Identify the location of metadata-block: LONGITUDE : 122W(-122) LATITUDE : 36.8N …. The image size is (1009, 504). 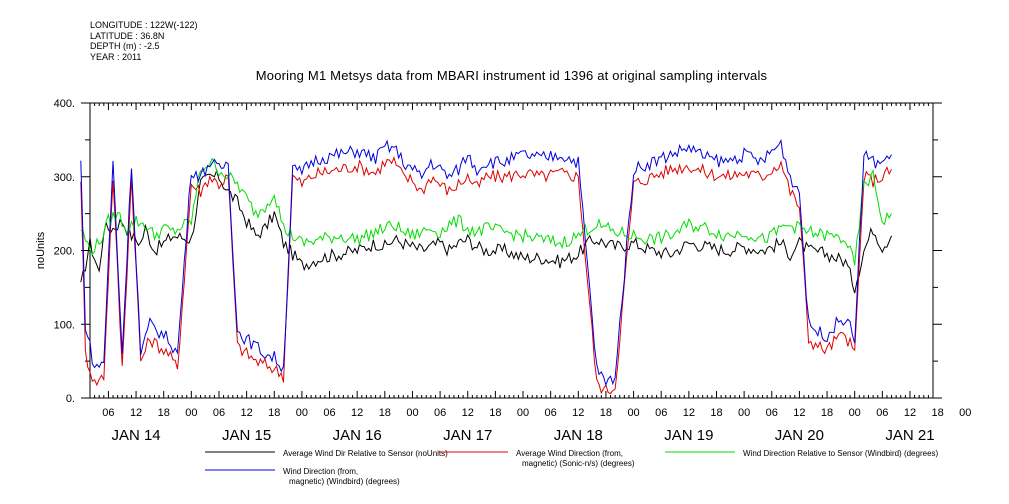
(144, 41).